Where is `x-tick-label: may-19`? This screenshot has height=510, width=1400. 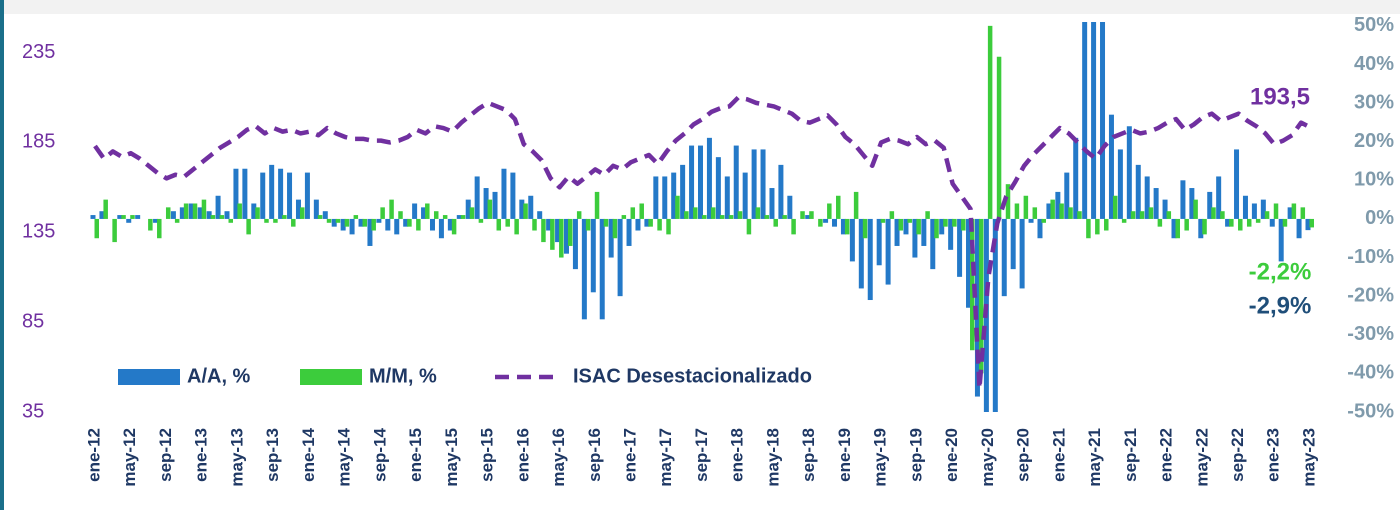
x-tick-label: may-19 is located at coordinates (880, 457).